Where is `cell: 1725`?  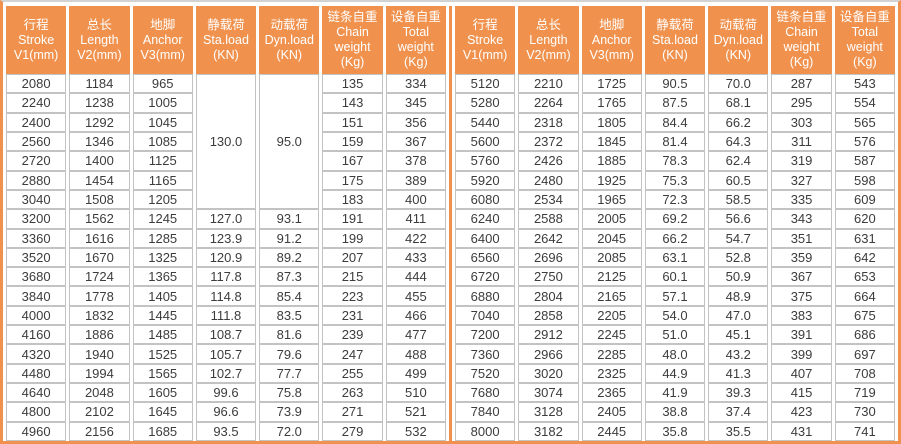 cell: 1725 is located at coordinates (611, 84).